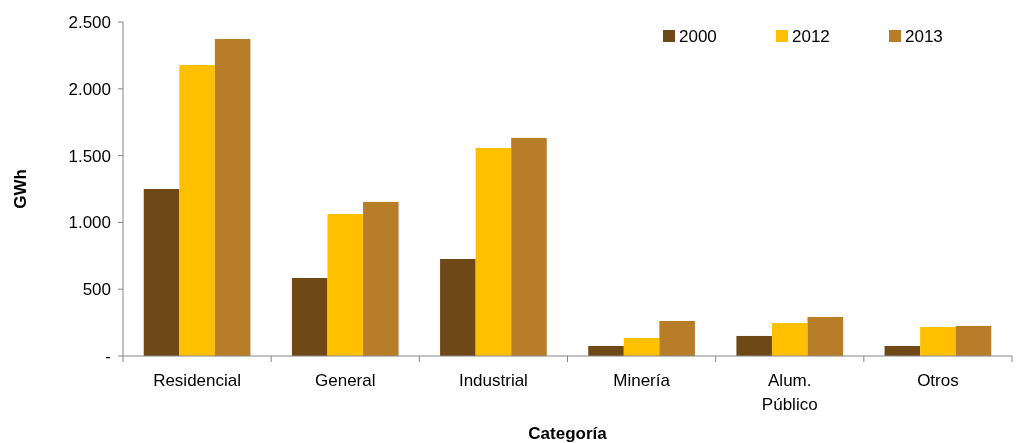 The image size is (1024, 443). I want to click on x-tick-label: Industrial, so click(493, 380).